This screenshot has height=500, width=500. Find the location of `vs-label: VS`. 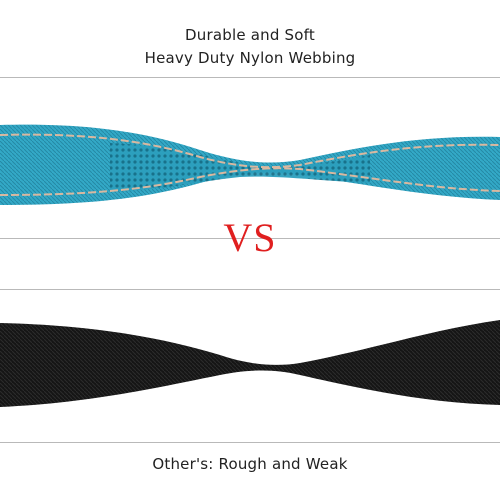

vs-label: VS is located at coordinates (250, 237).